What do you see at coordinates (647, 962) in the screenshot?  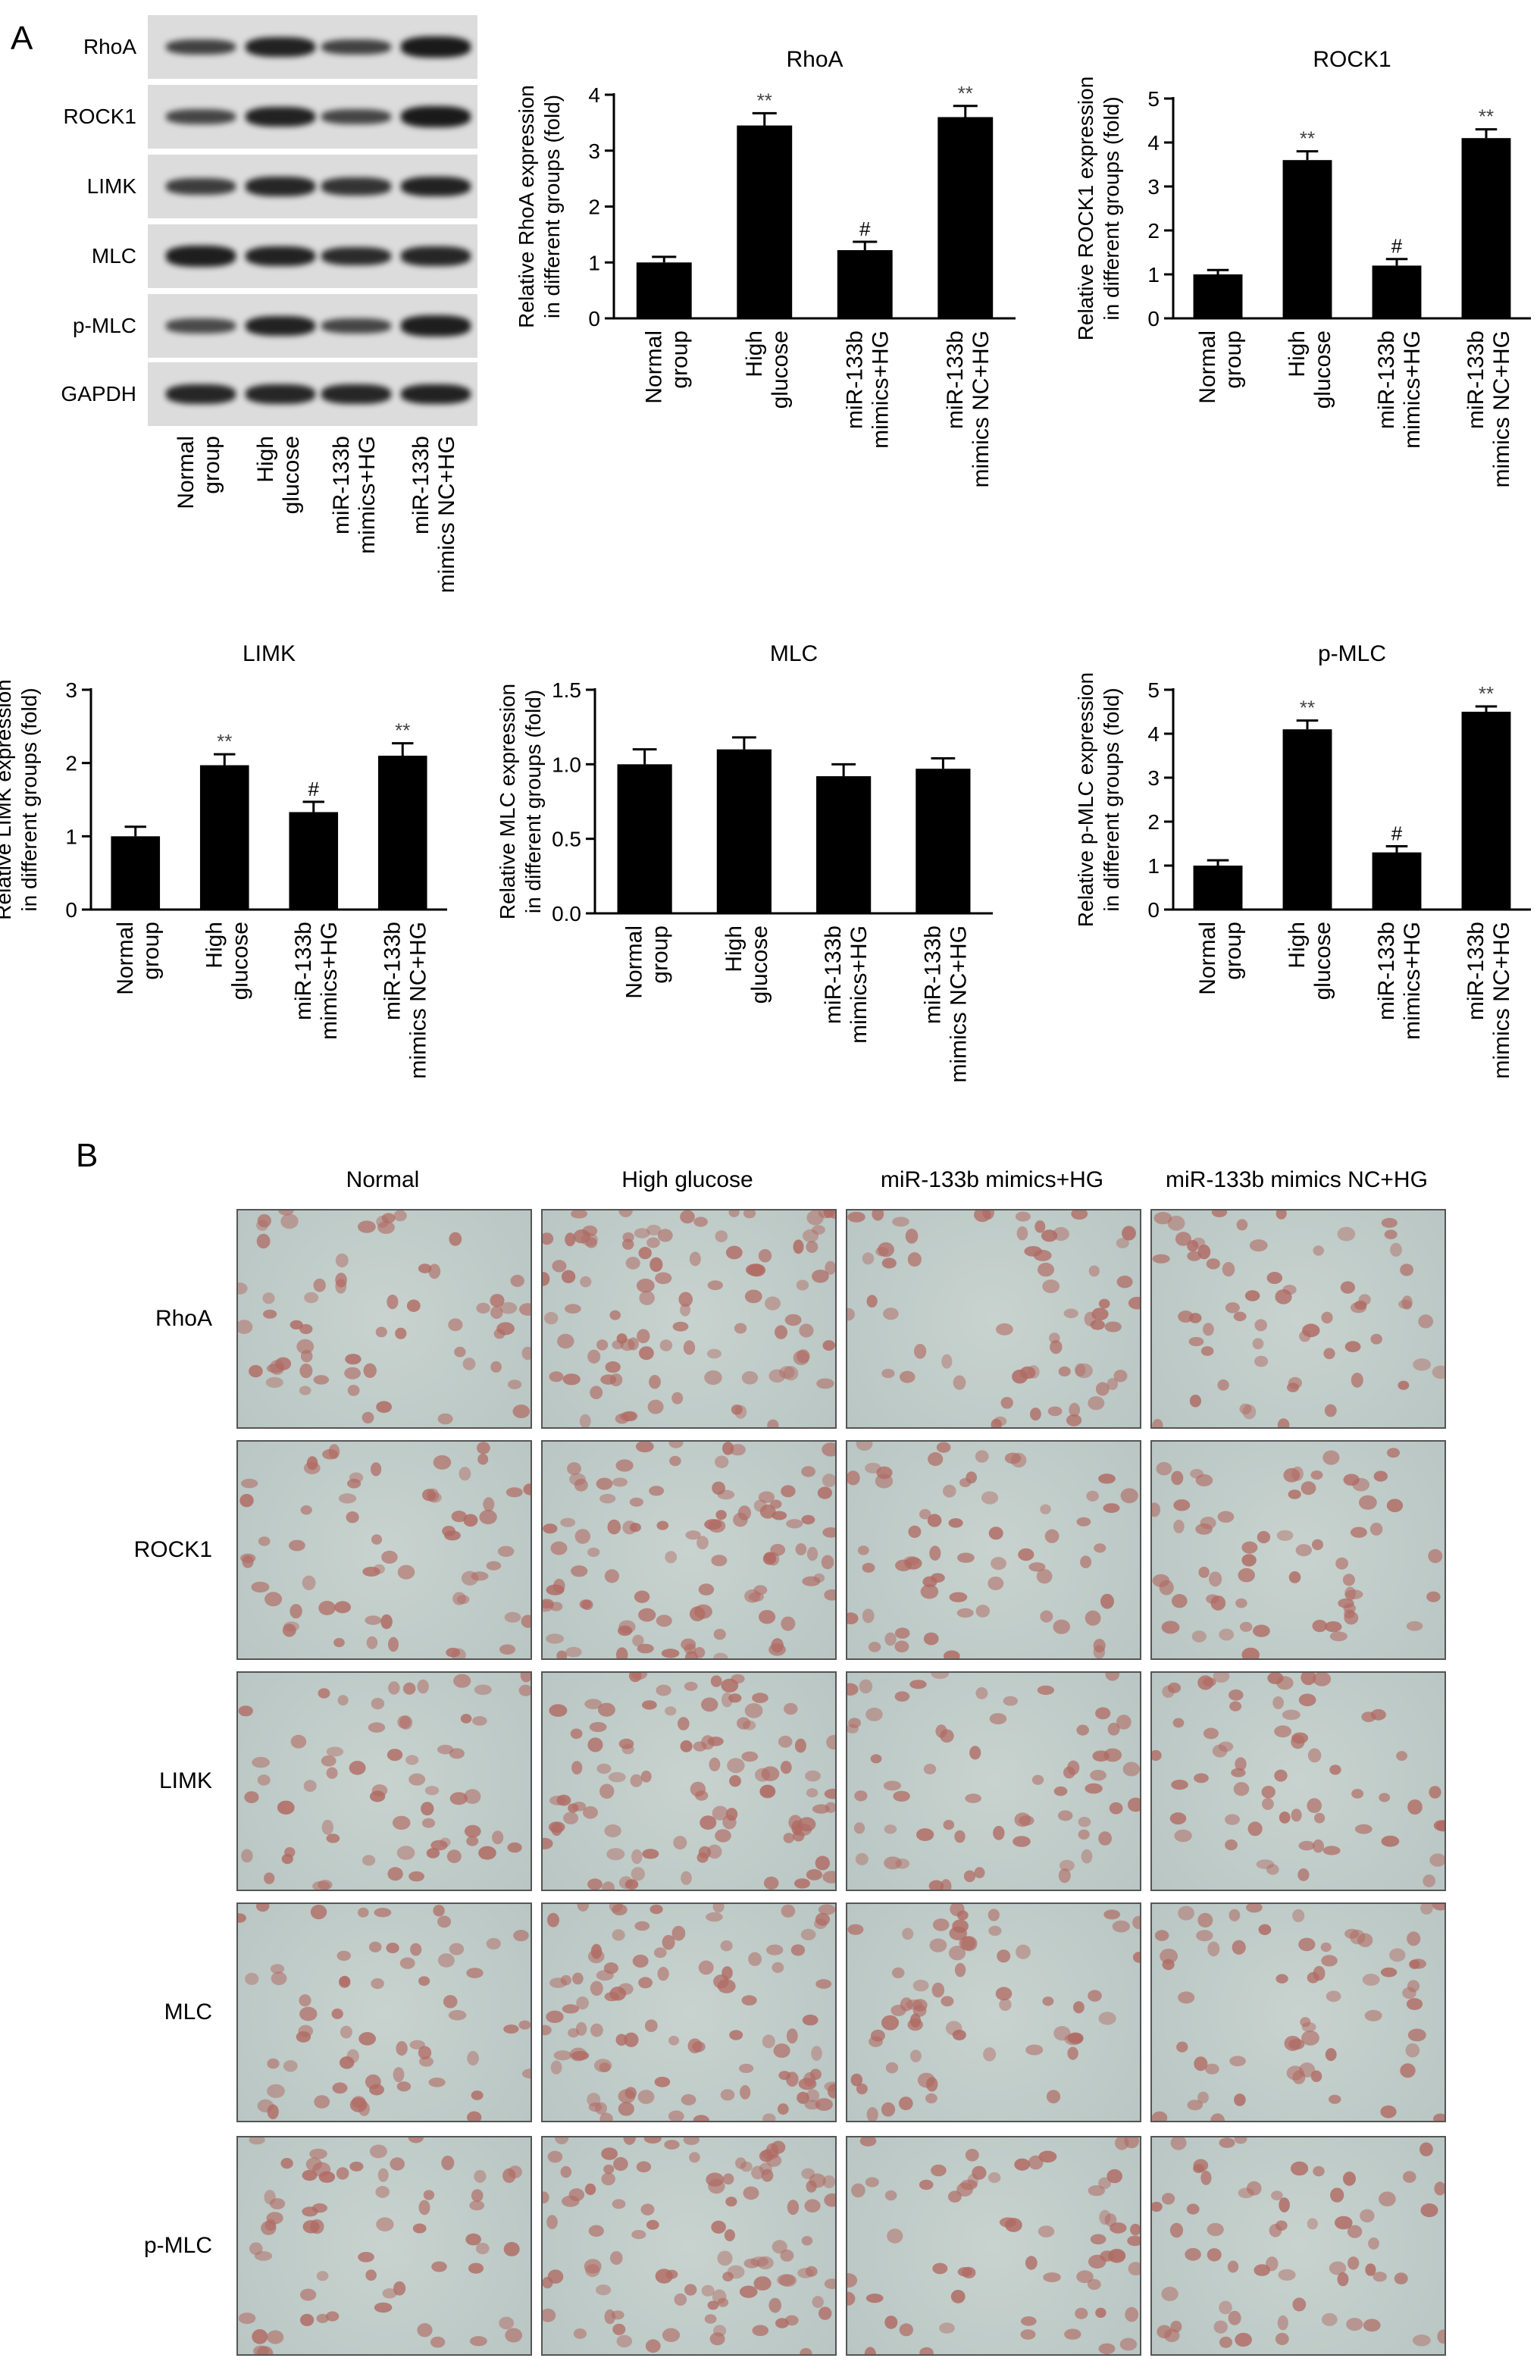 I see `x-category-label: Normalgroup` at bounding box center [647, 962].